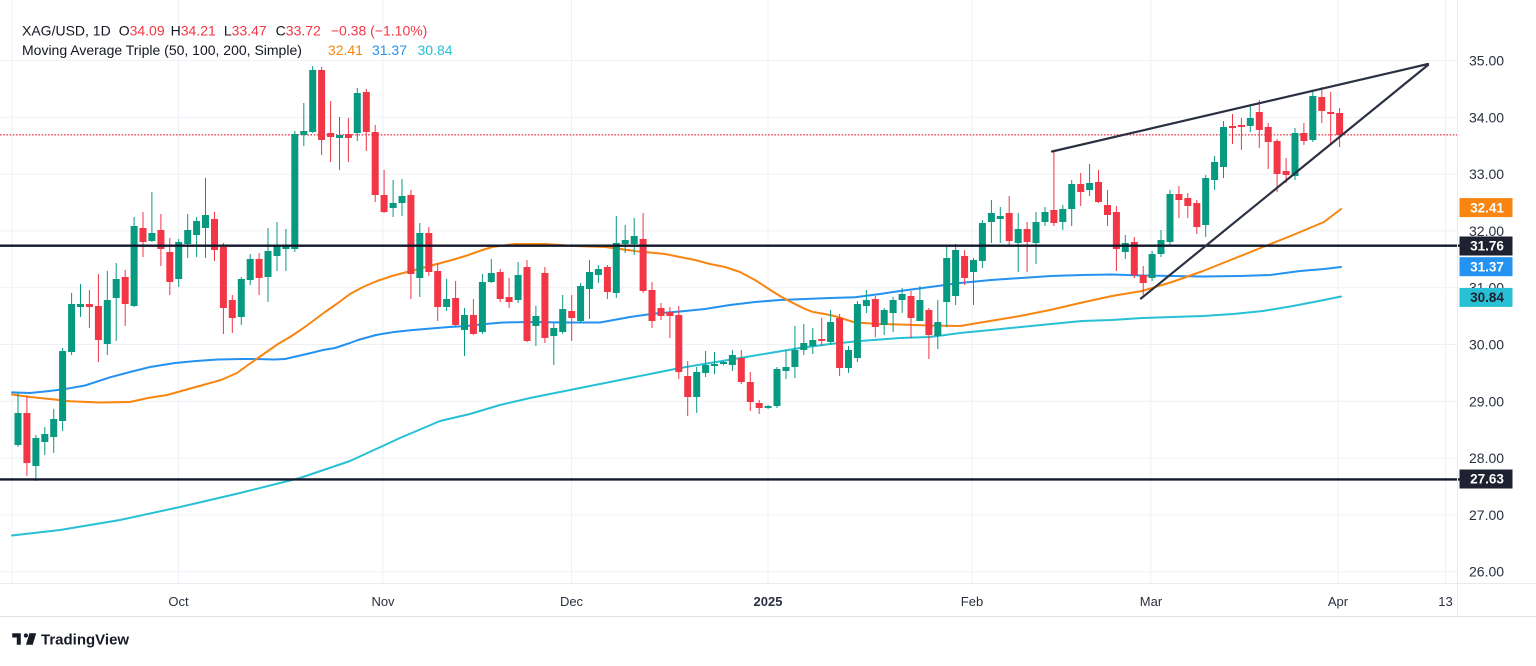  Describe the element at coordinates (1151, 601) in the screenshot. I see `svg-text: Mar` at that location.